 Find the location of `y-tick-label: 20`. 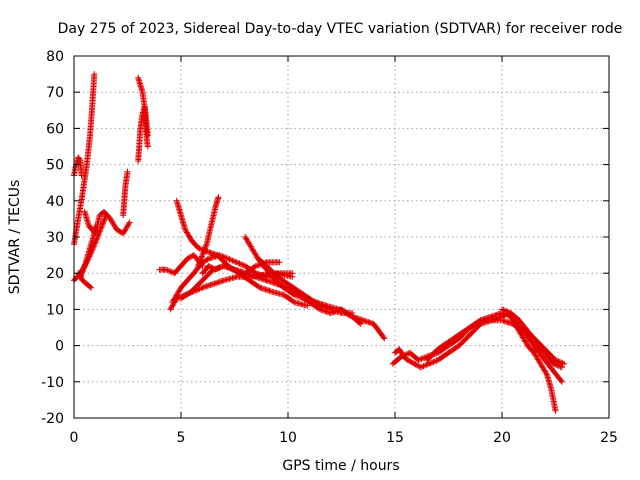

y-tick-label: 20 is located at coordinates (55, 274).